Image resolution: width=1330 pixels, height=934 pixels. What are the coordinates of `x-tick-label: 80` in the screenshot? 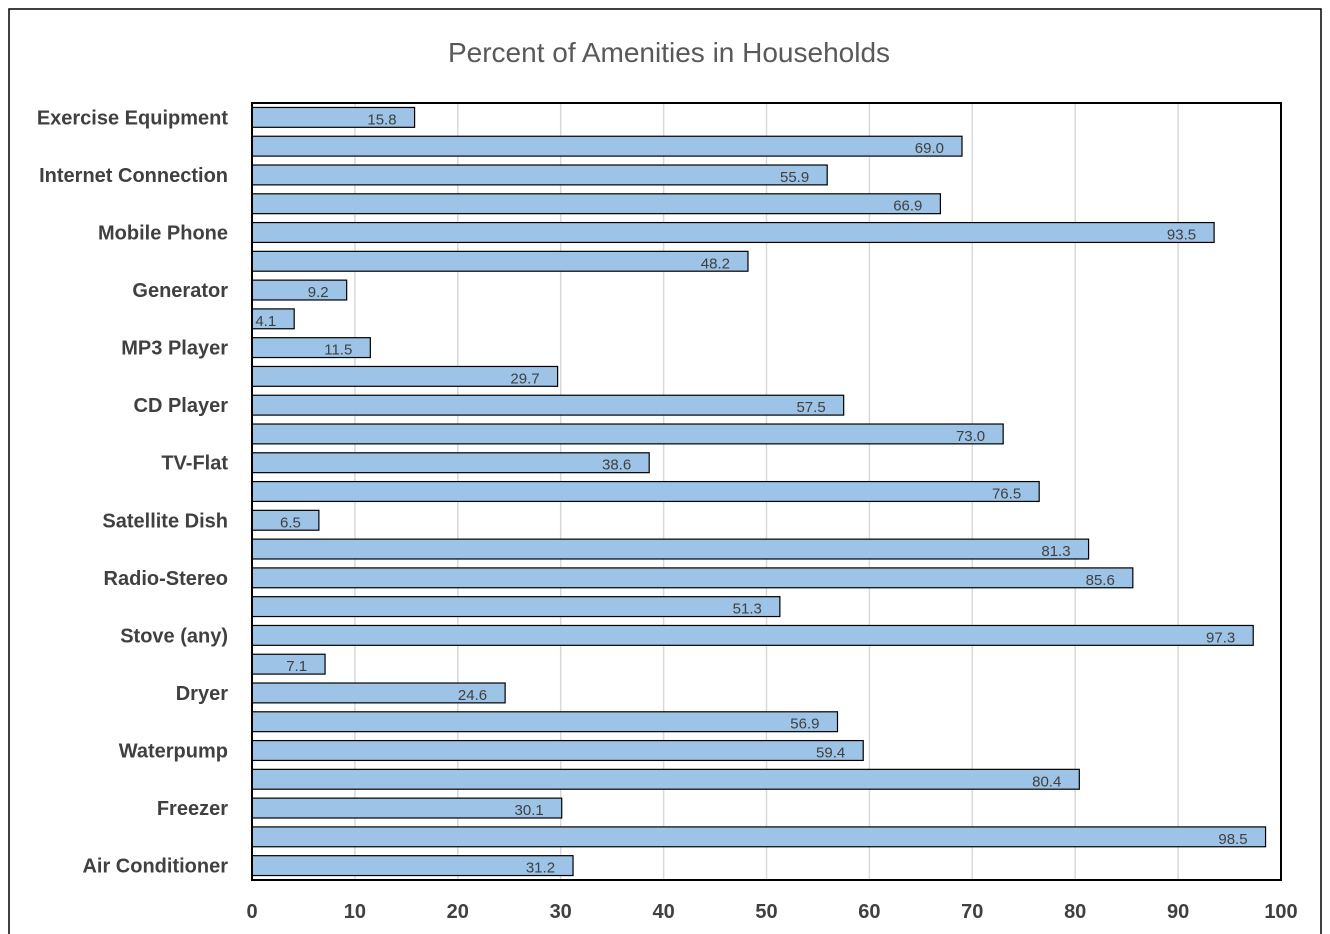 It's located at (1075, 912).